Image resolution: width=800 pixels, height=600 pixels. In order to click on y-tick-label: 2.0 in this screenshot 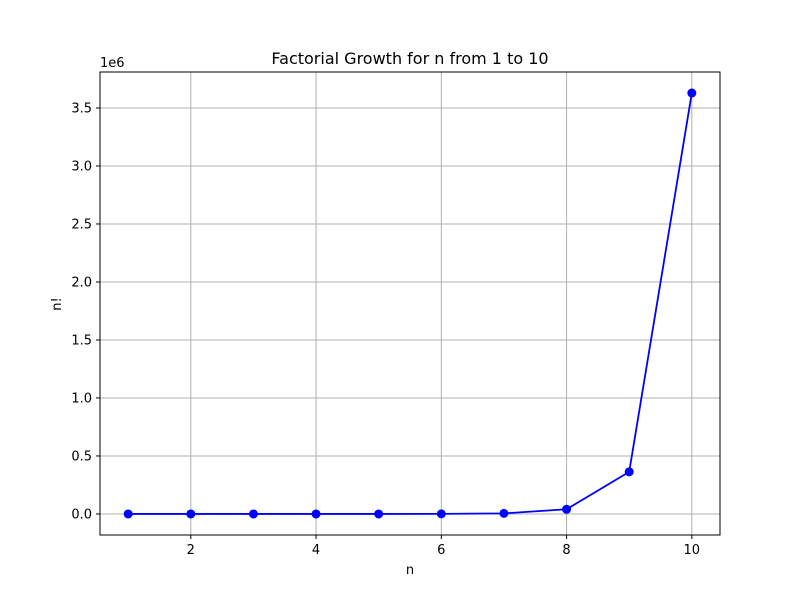, I will do `click(81, 282)`.